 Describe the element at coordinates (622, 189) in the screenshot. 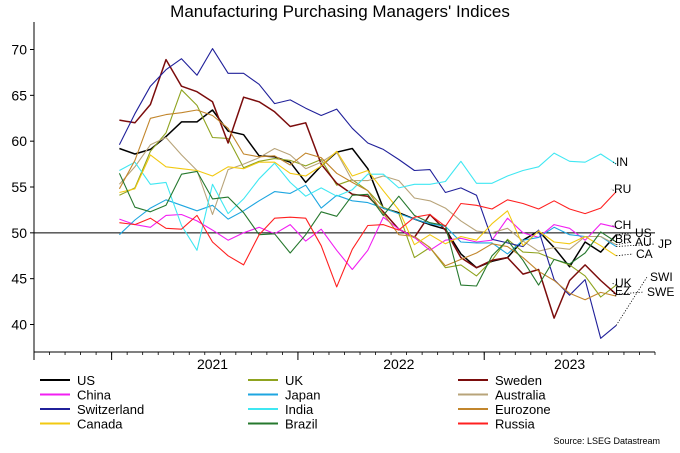

I see `end-label-ru: RU` at that location.